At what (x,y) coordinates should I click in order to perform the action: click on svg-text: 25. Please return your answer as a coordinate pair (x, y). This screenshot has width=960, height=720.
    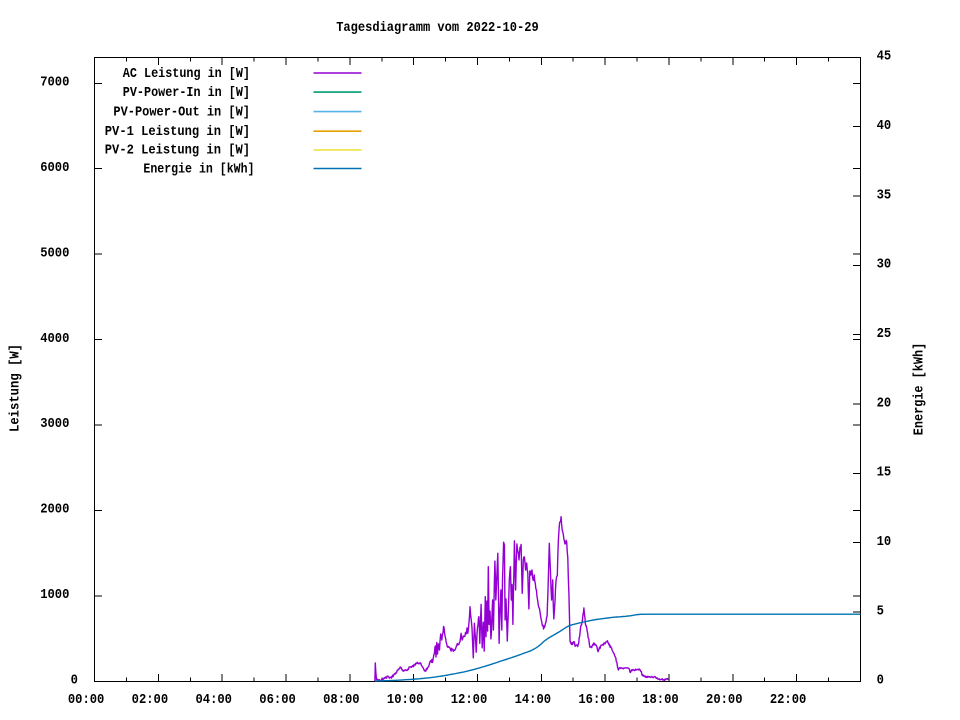
    Looking at the image, I should click on (884, 334).